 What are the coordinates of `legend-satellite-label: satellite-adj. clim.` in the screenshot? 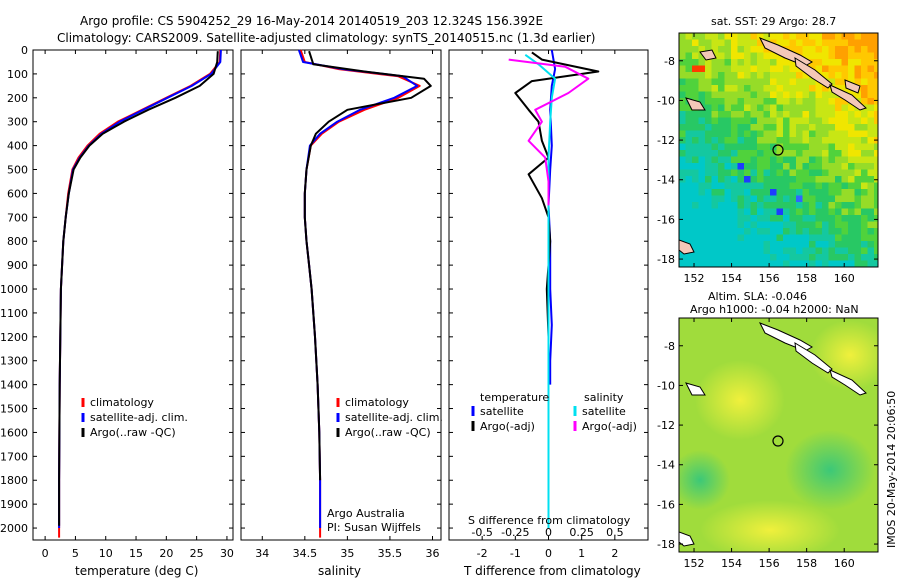 It's located at (139, 417).